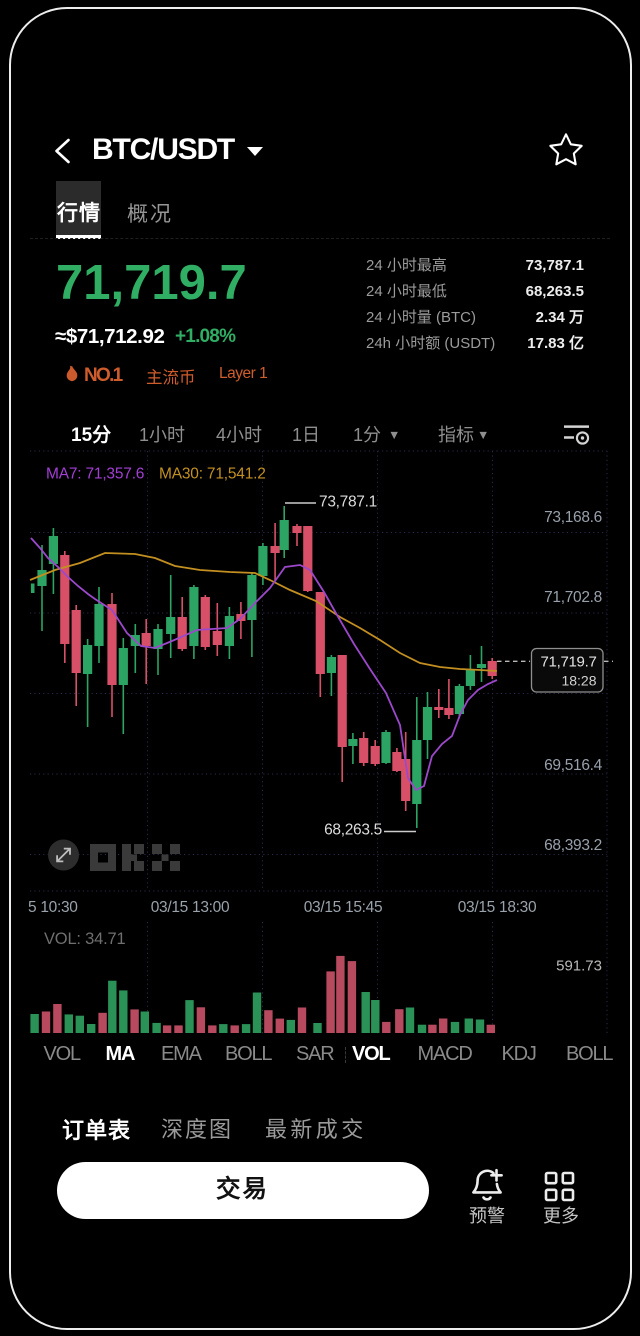 This screenshot has width=640, height=1336. Describe the element at coordinates (53, 907) in the screenshot. I see `svg-text: 5 10:30` at that location.